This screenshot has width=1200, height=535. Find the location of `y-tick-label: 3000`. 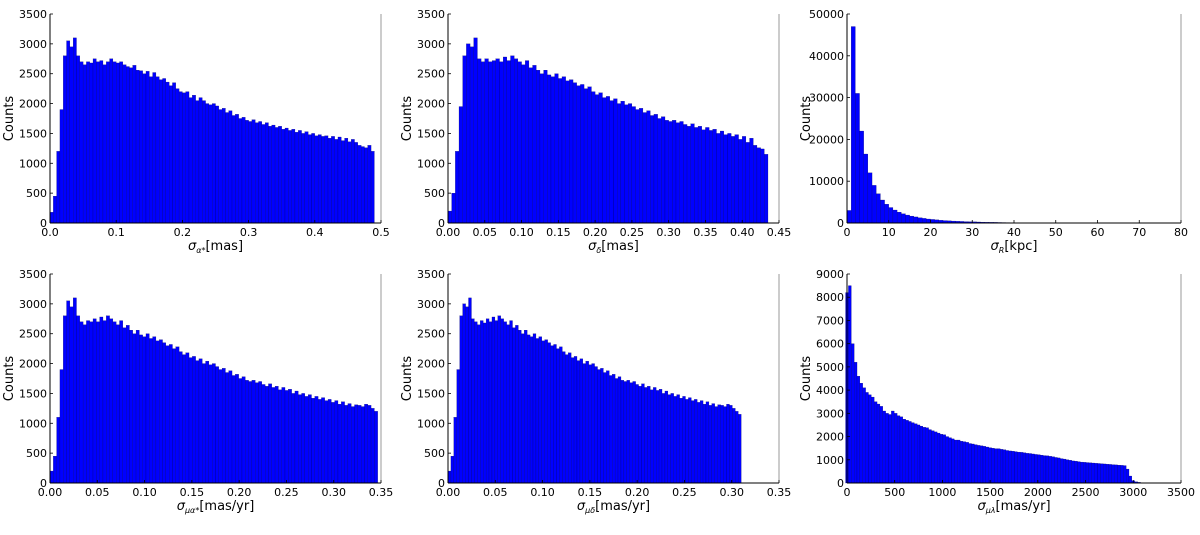

y-tick-label: 3000 is located at coordinates (431, 44).